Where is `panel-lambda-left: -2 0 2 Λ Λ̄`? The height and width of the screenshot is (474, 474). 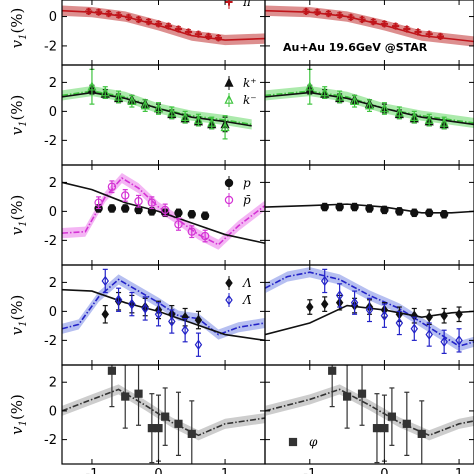
panel-lambda-left: -2 0 2 Λ Λ̄ is located at coordinates (155, 315).